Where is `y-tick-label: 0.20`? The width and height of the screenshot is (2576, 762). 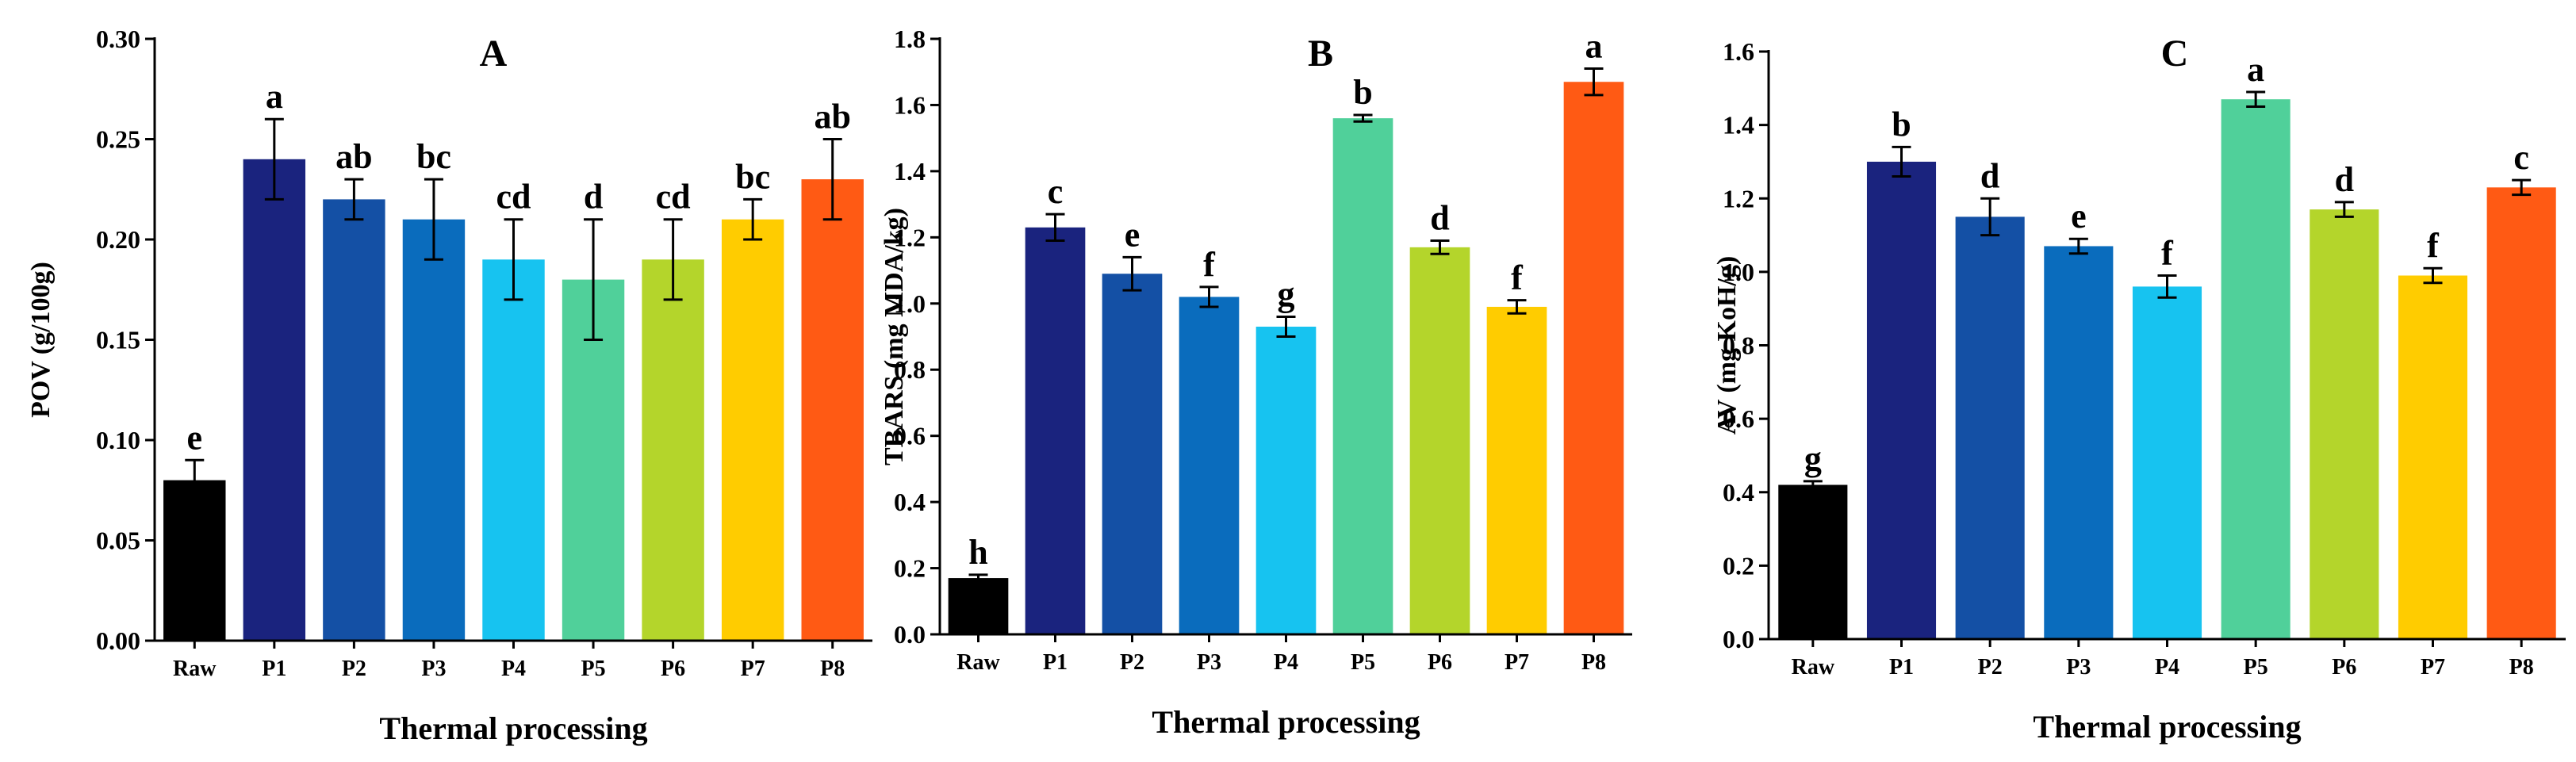
y-tick-label: 0.20 is located at coordinates (118, 239).